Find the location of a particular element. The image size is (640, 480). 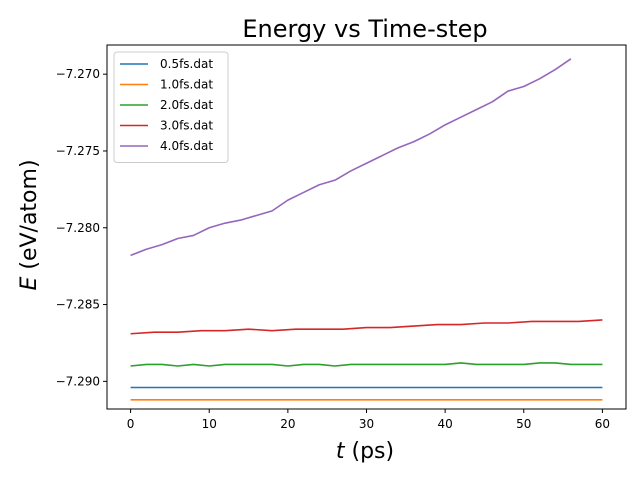

y-axis-label: E (eV/atom) is located at coordinates (29, 224).